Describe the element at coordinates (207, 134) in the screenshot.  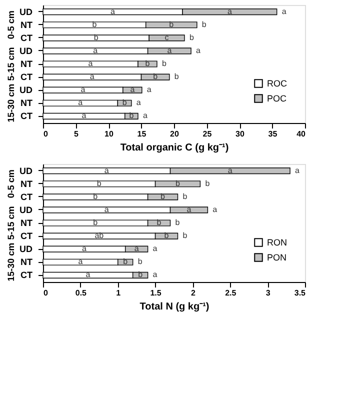
I see `x-tick-label: 25` at that location.